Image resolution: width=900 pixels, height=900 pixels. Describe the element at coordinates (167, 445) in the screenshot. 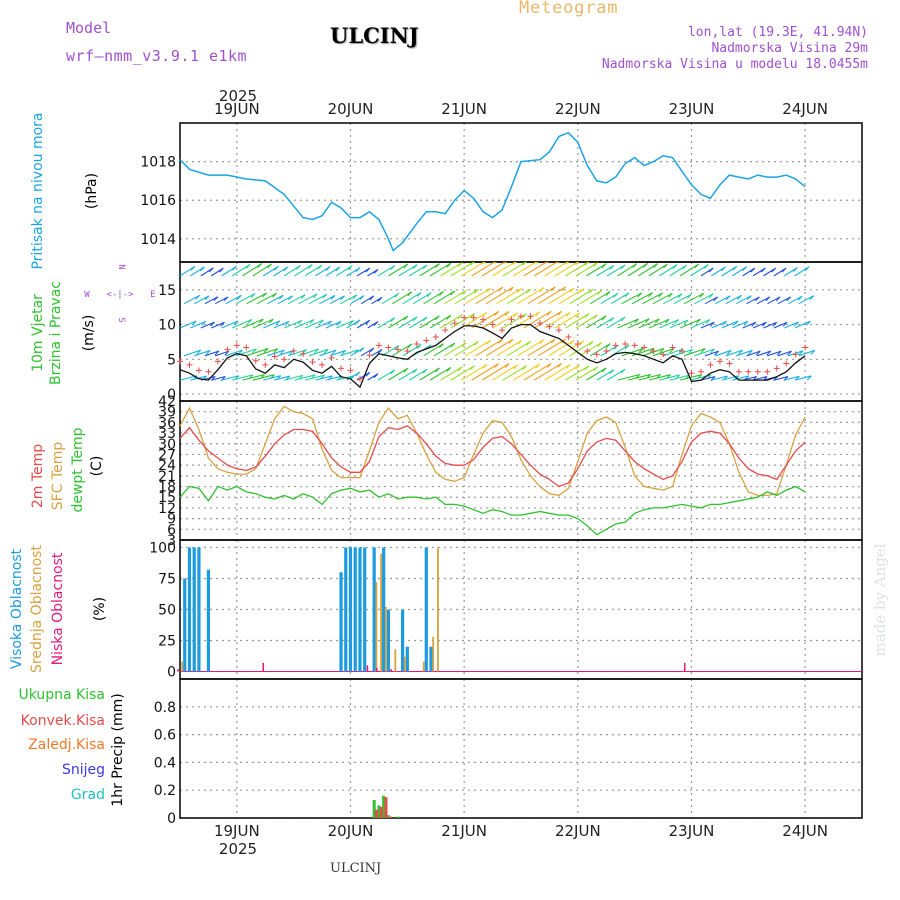

I see `y-tick-label: 30` at that location.